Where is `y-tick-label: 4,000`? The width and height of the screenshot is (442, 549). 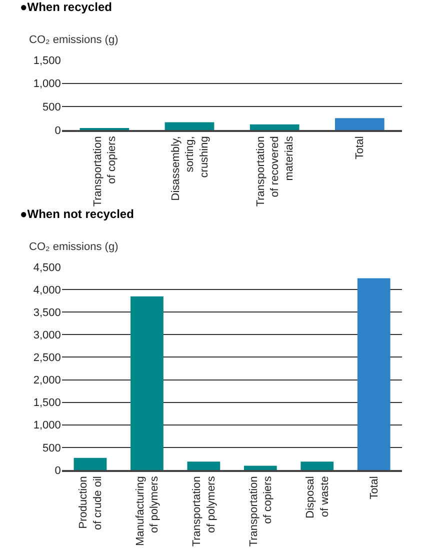
y-tick-label: 4,000 is located at coordinates (47, 290).